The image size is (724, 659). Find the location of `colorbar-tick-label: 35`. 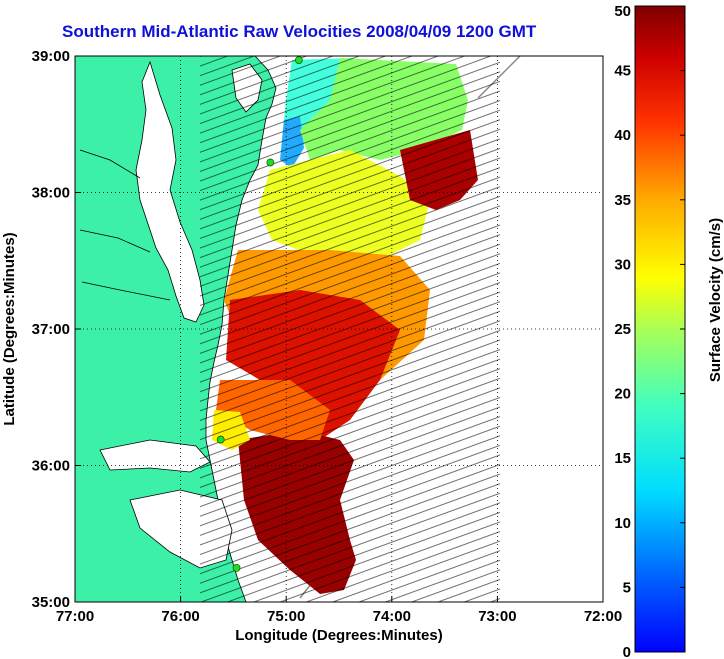

colorbar-tick-label: 35 is located at coordinates (622, 200).